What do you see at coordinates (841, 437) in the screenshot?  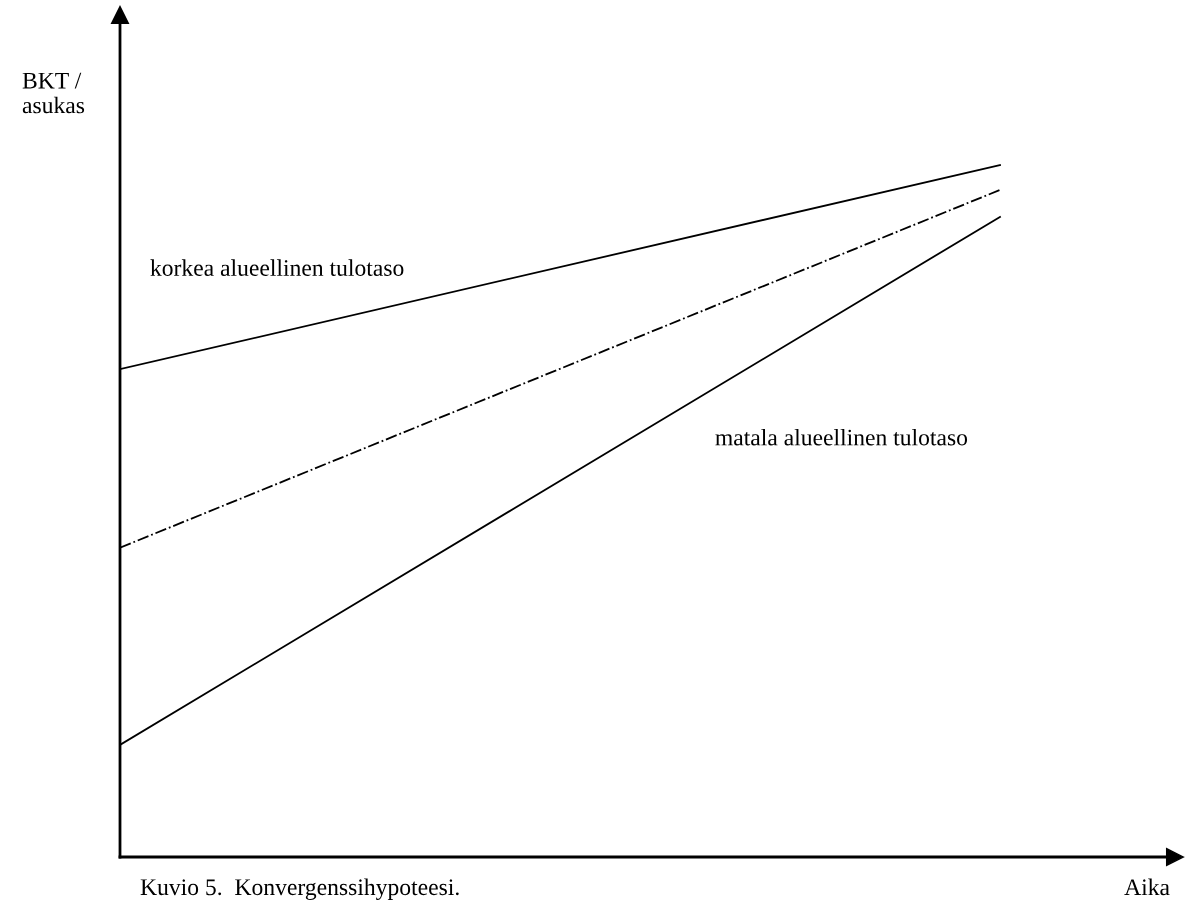 I see `series-label: matala alueellinen tulotaso` at bounding box center [841, 437].